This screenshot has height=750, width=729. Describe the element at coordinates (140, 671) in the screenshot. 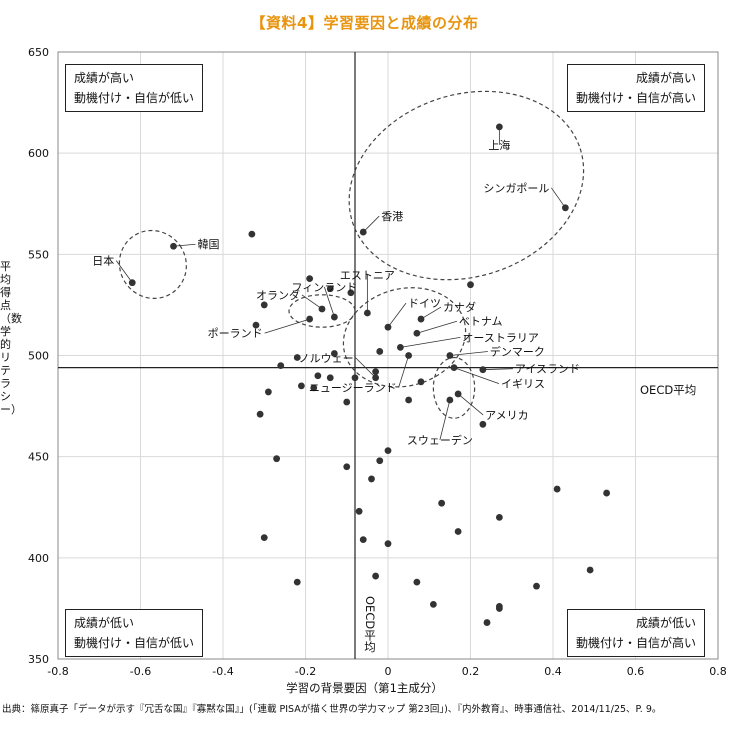

I see `x-tick-label: -0.6` at that location.